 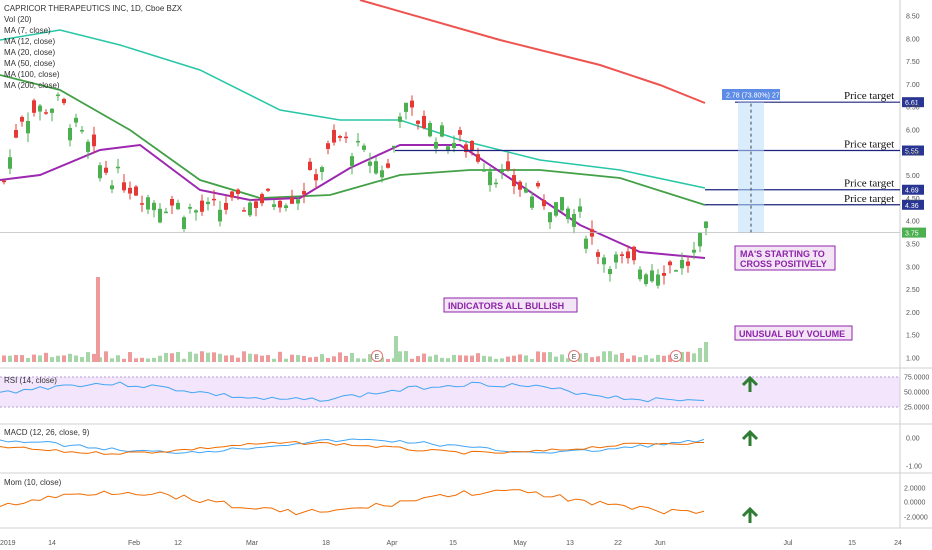 I want to click on momentum-tick-label: 2.0000, so click(x=915, y=489).